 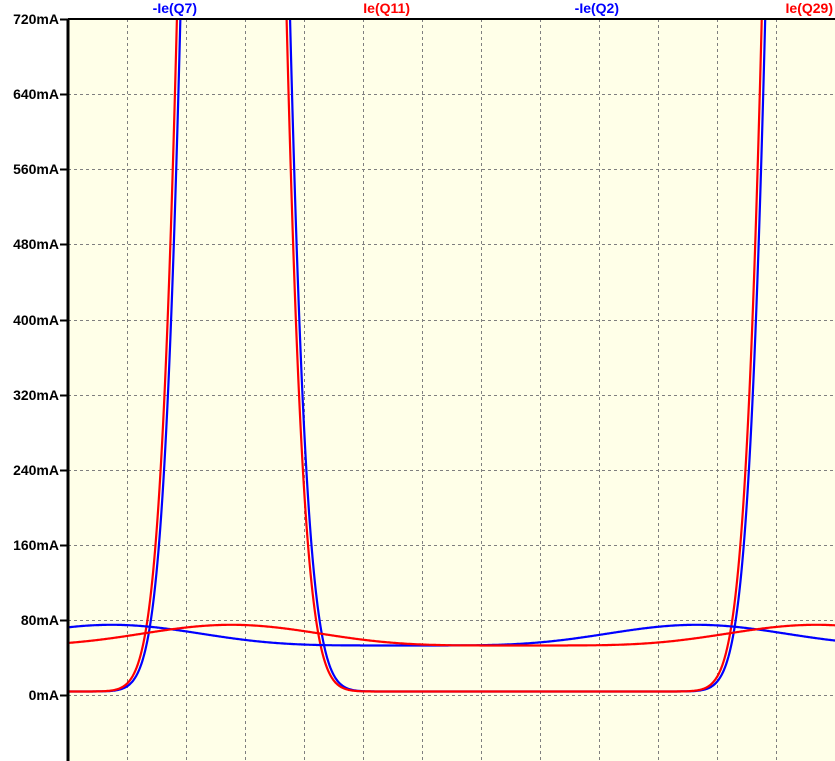 What do you see at coordinates (809, 8) in the screenshot?
I see `legend-label: Ie(Q29)` at bounding box center [809, 8].